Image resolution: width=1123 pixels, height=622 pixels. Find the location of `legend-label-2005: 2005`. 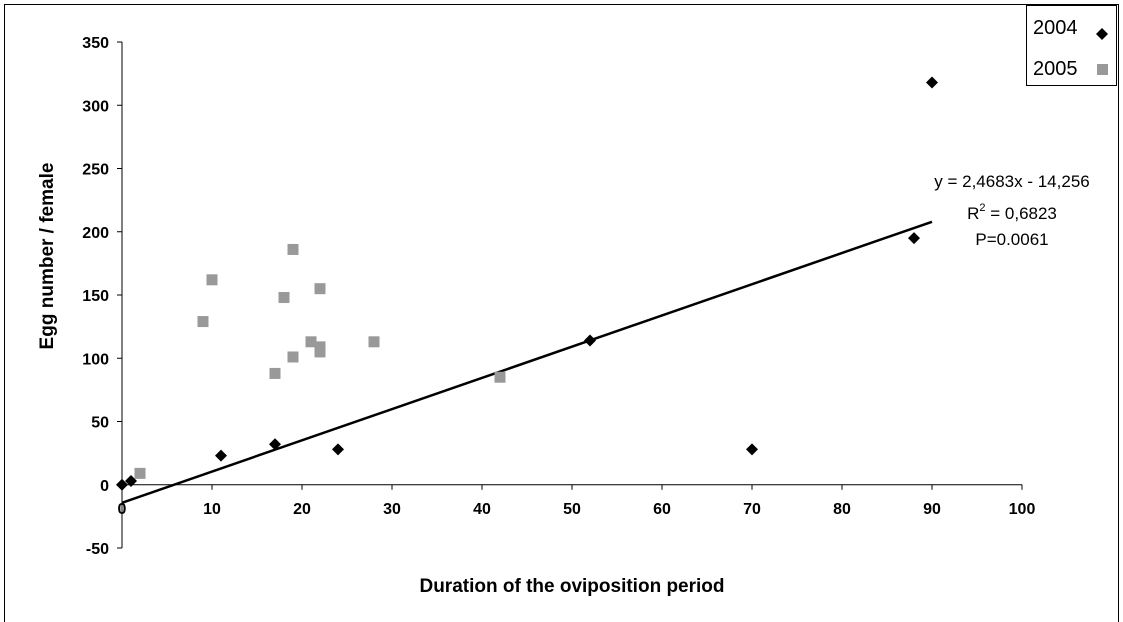

legend-label-2005: 2005 is located at coordinates (1055, 69).